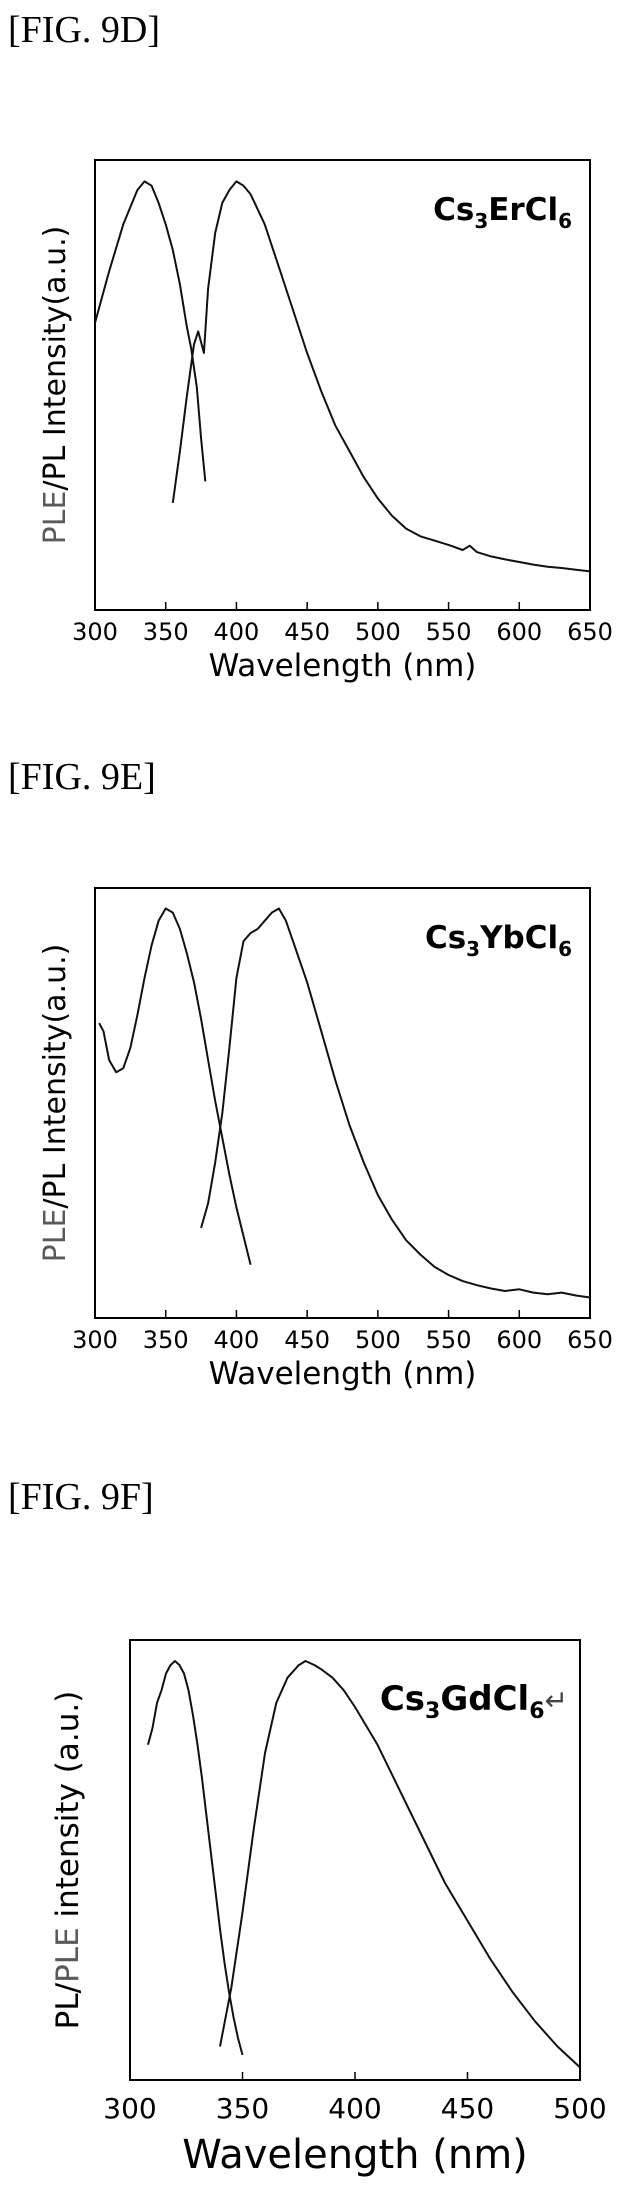  Describe the element at coordinates (484, 1699) in the screenshot. I see `compound-text: GdCl` at that location.